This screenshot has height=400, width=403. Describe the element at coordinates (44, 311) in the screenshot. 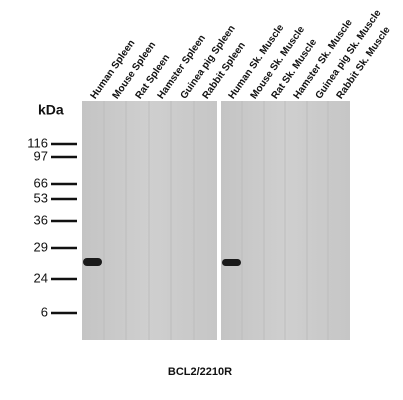

I see `marker-label: 6` at that location.